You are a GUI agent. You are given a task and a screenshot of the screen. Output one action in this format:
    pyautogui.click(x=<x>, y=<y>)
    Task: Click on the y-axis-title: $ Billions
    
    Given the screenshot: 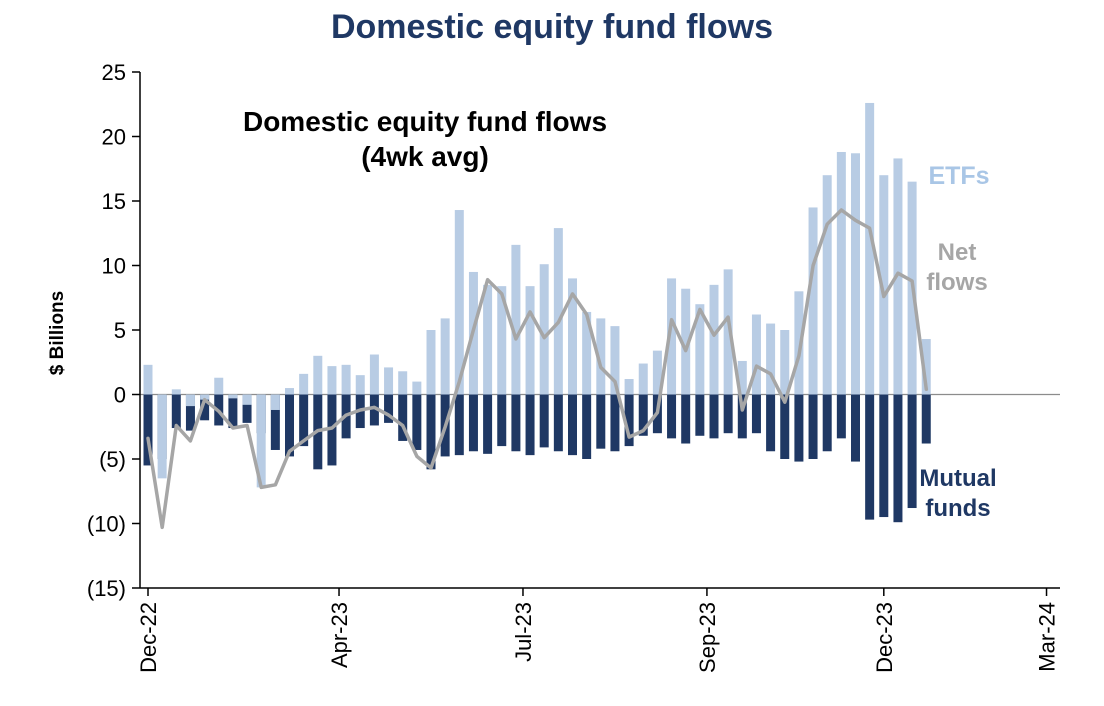 What is the action you would take?
    pyautogui.click(x=57, y=333)
    